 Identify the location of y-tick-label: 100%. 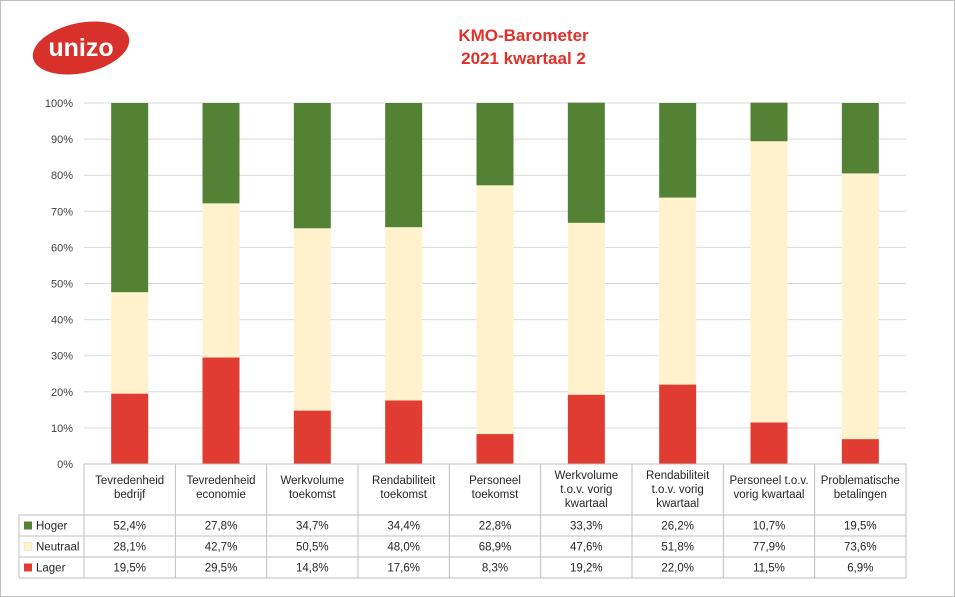
(59, 104).